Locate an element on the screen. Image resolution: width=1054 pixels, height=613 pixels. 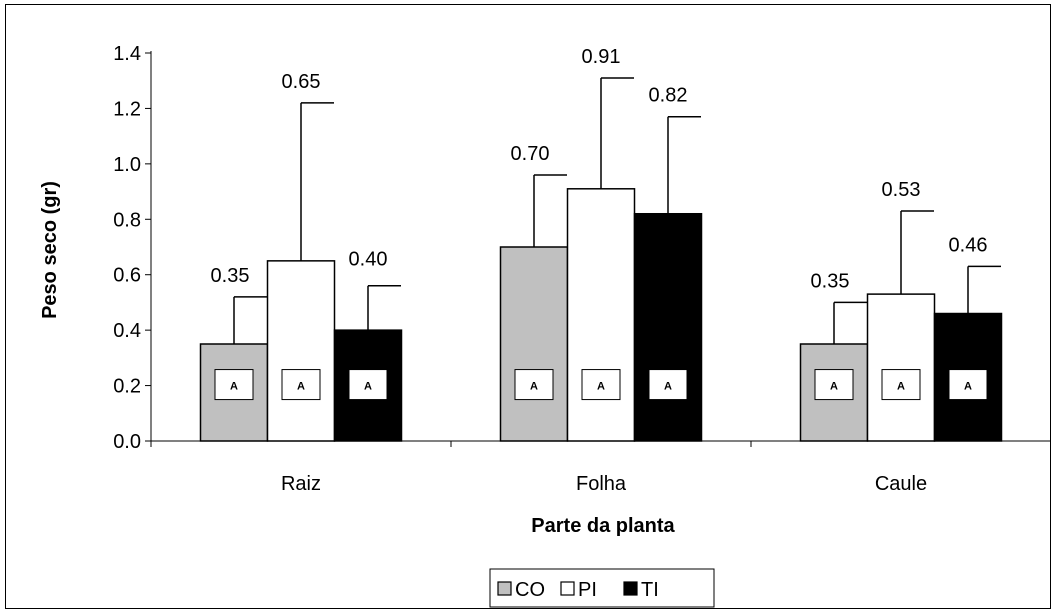
bar-pi-caule is located at coordinates (901, 367).